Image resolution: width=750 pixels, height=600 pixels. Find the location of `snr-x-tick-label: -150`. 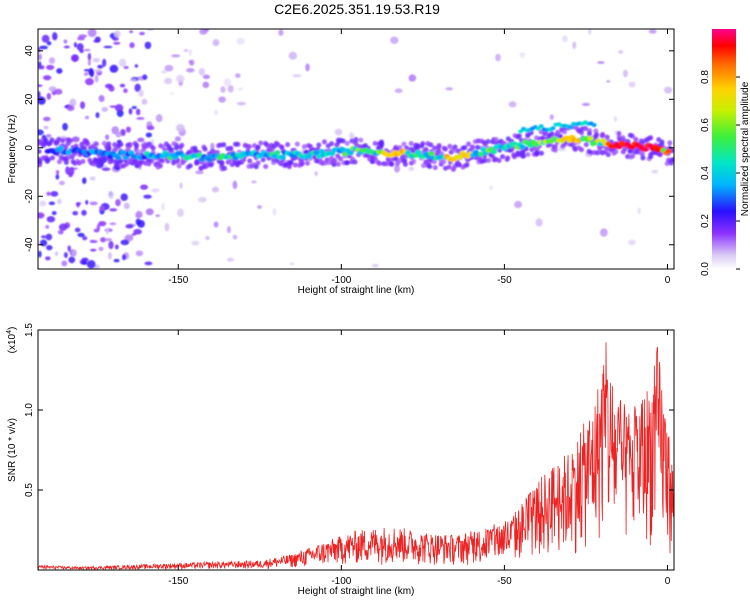

snr-x-tick-label: -150 is located at coordinates (178, 581).